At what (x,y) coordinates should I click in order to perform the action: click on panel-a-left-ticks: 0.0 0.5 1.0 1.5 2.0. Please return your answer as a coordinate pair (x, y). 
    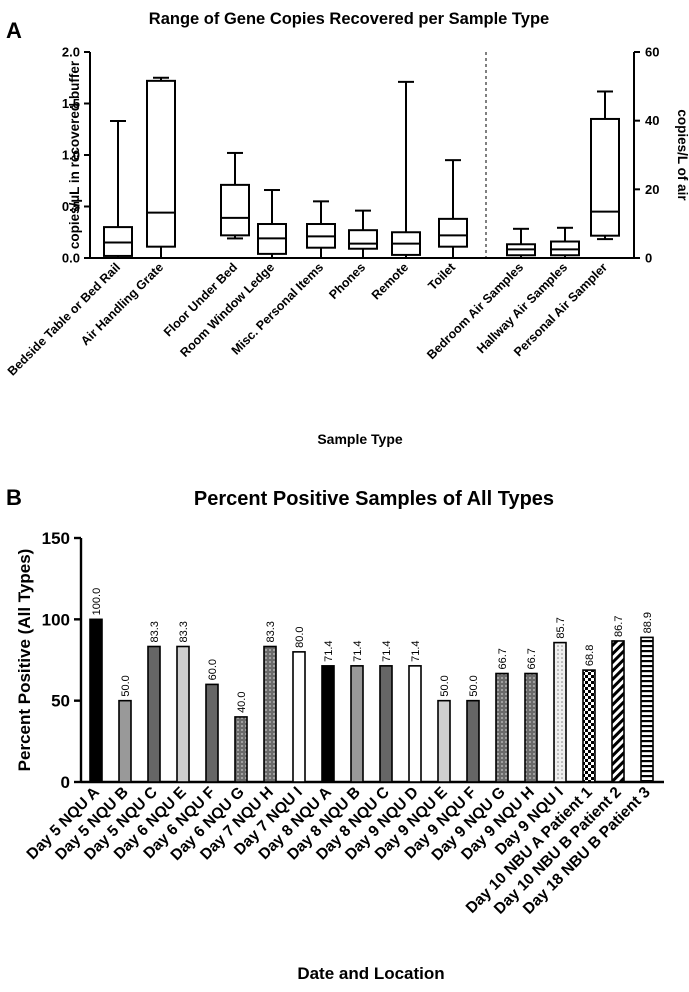
    Looking at the image, I should click on (76, 155).